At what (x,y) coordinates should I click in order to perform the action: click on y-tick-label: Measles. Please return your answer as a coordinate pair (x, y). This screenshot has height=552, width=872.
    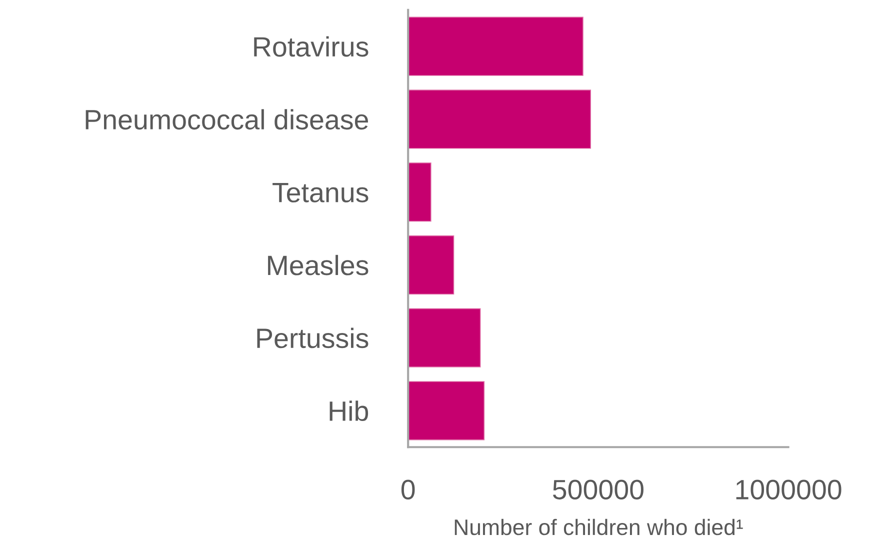
    Looking at the image, I should click on (318, 265).